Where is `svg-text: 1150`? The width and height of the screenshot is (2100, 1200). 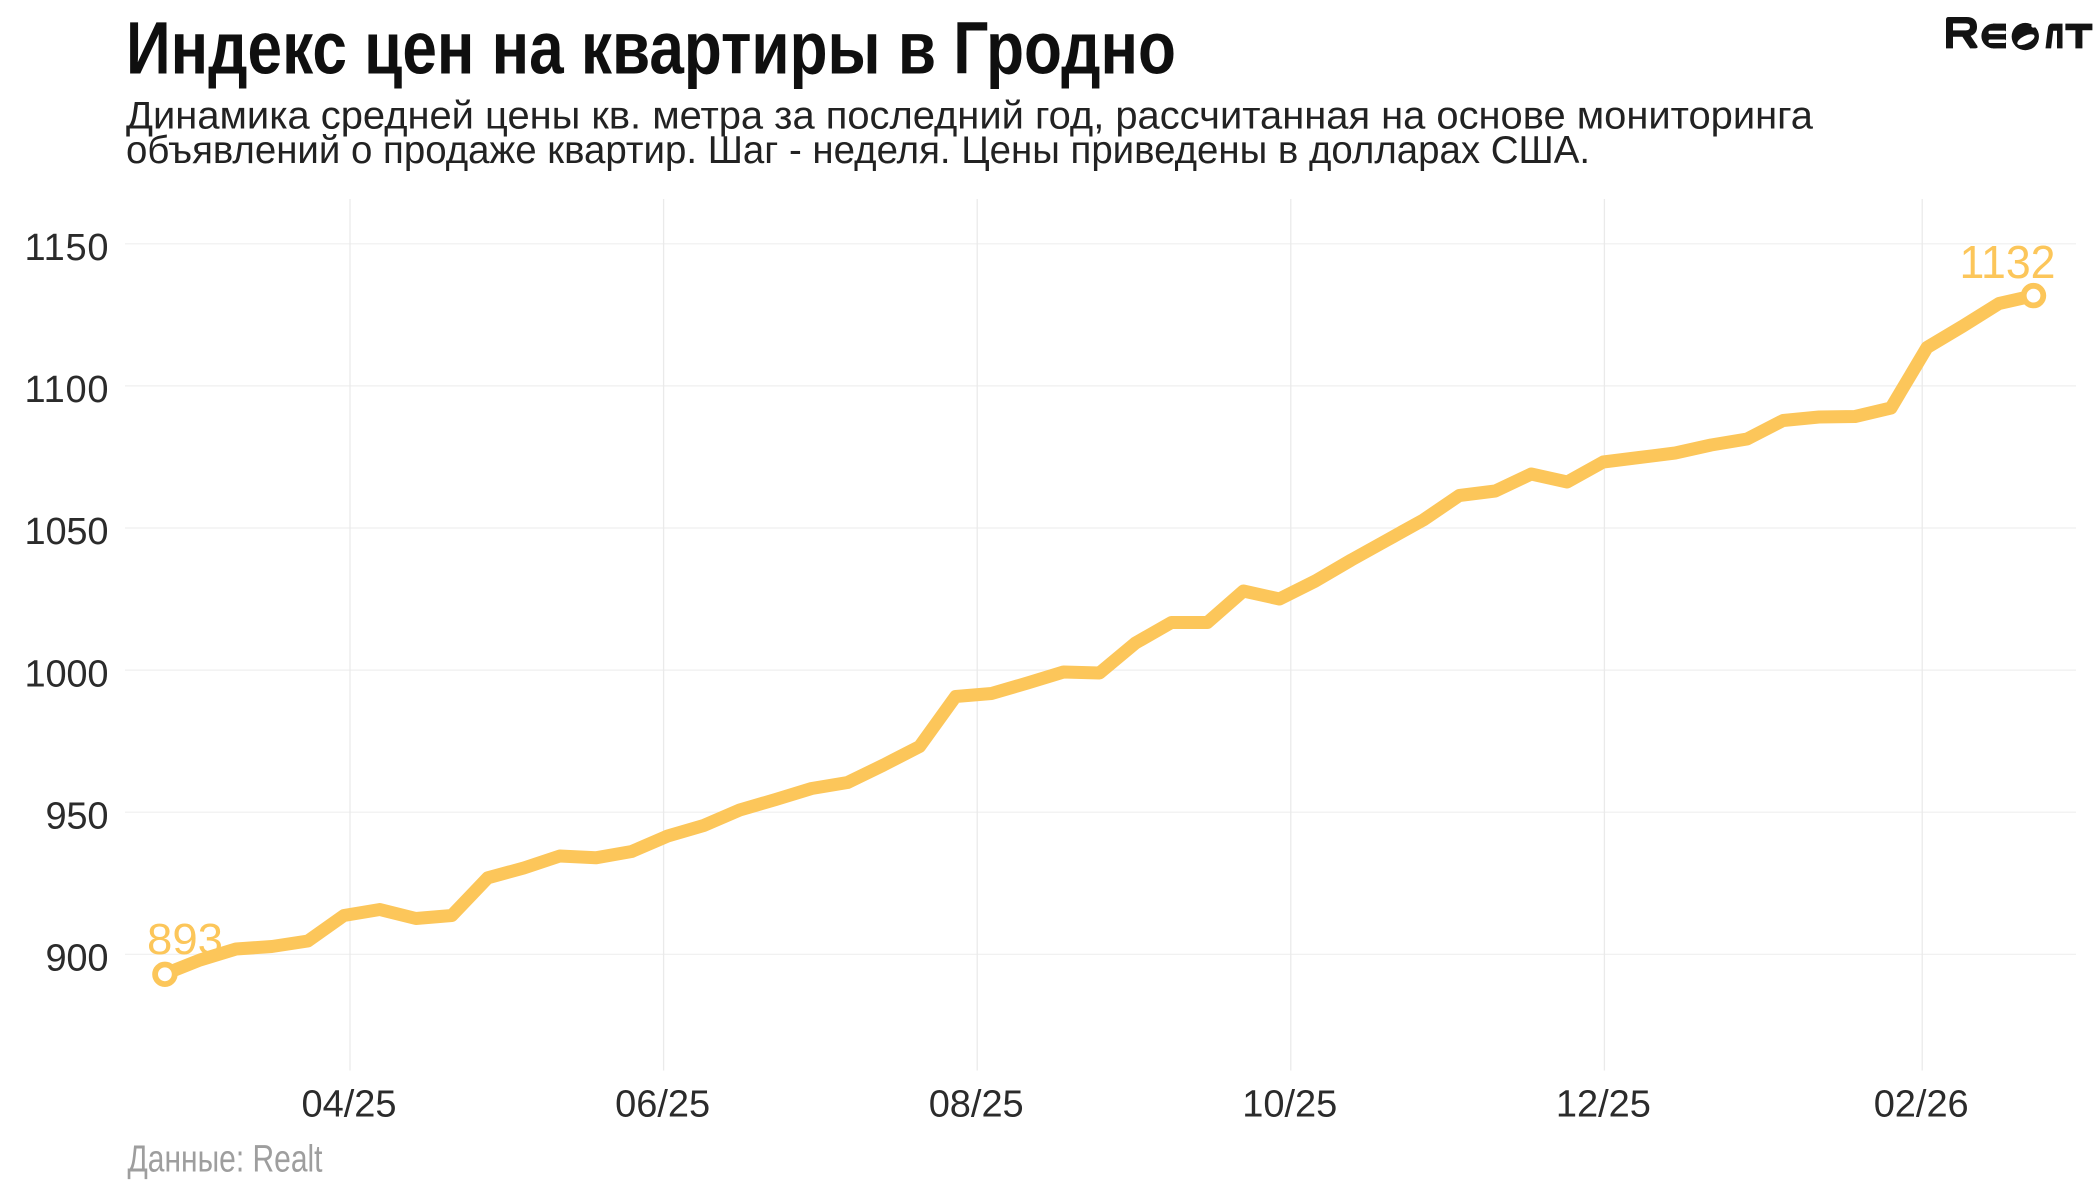
svg-text: 1150 is located at coordinates (67, 248).